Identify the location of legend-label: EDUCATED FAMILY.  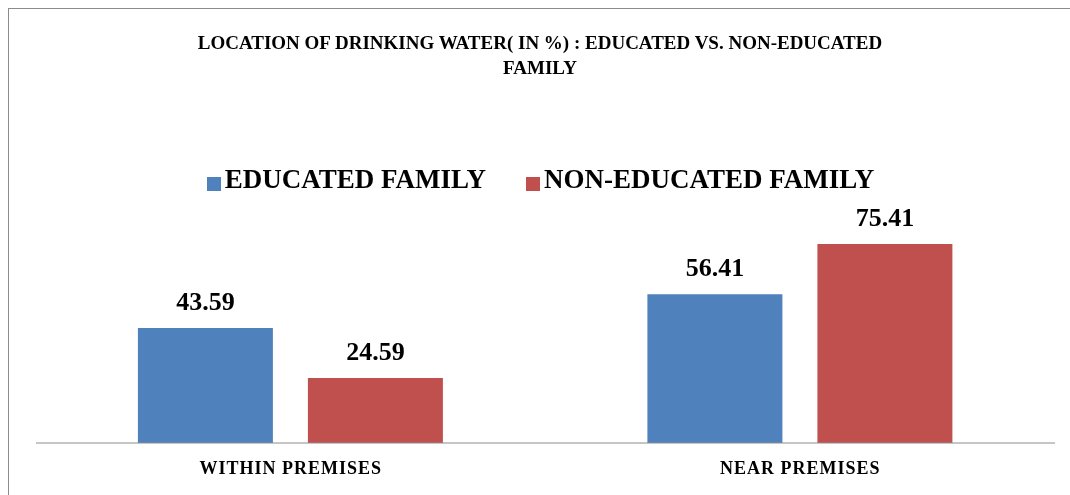
(355, 179).